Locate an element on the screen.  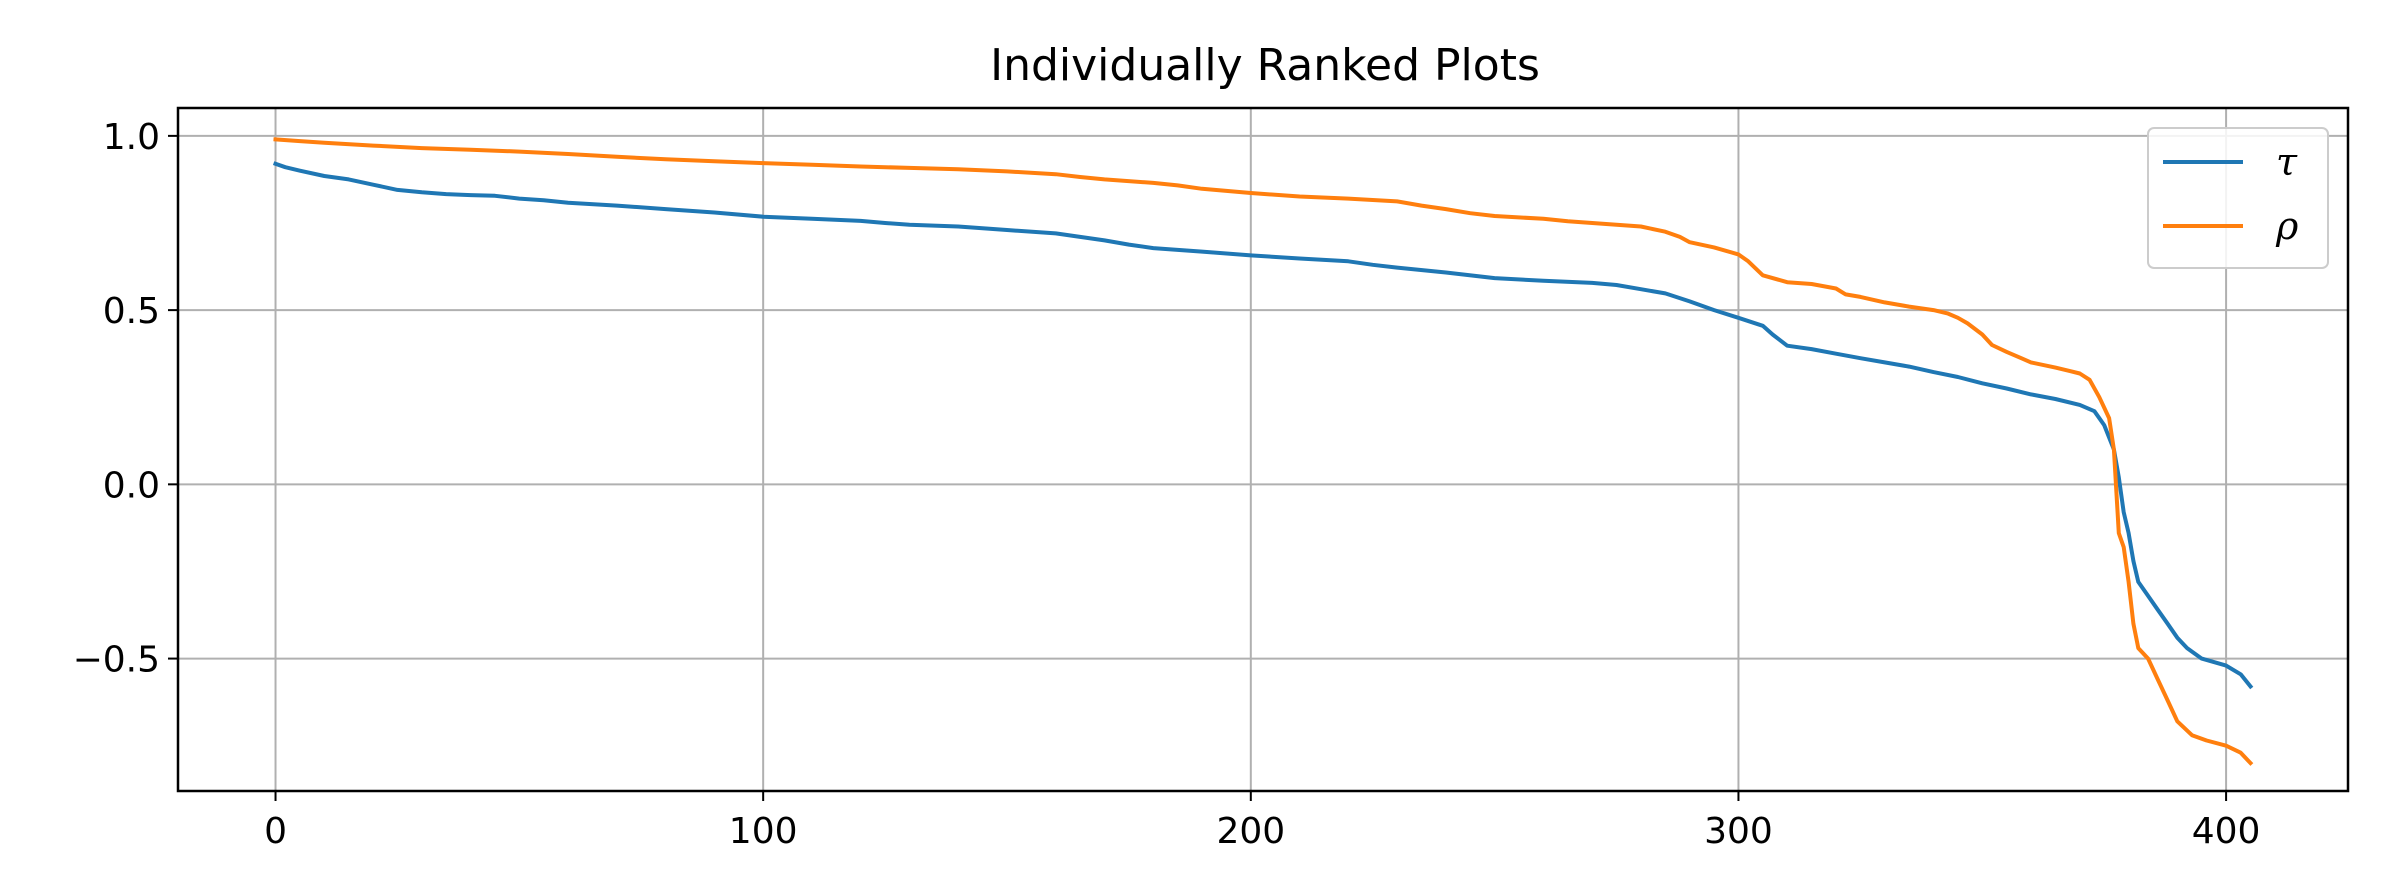
x-tick-label: 0 is located at coordinates (275, 831).